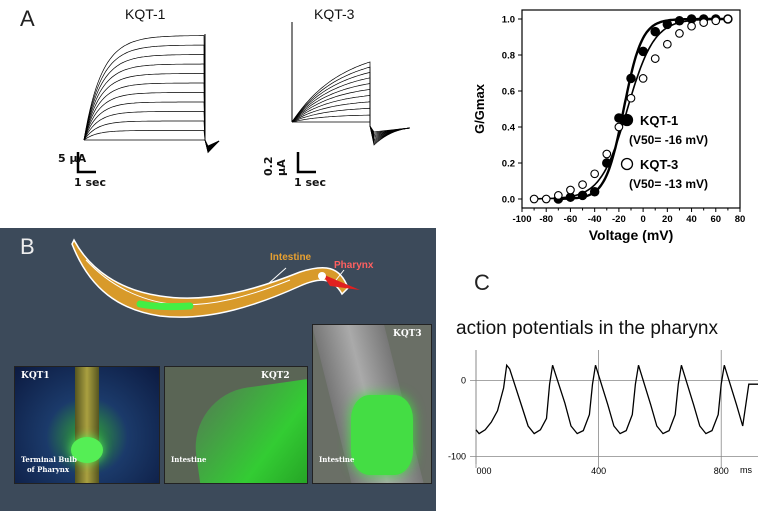 The image size is (760, 511). I want to click on worm-diagram, so click(215, 278).